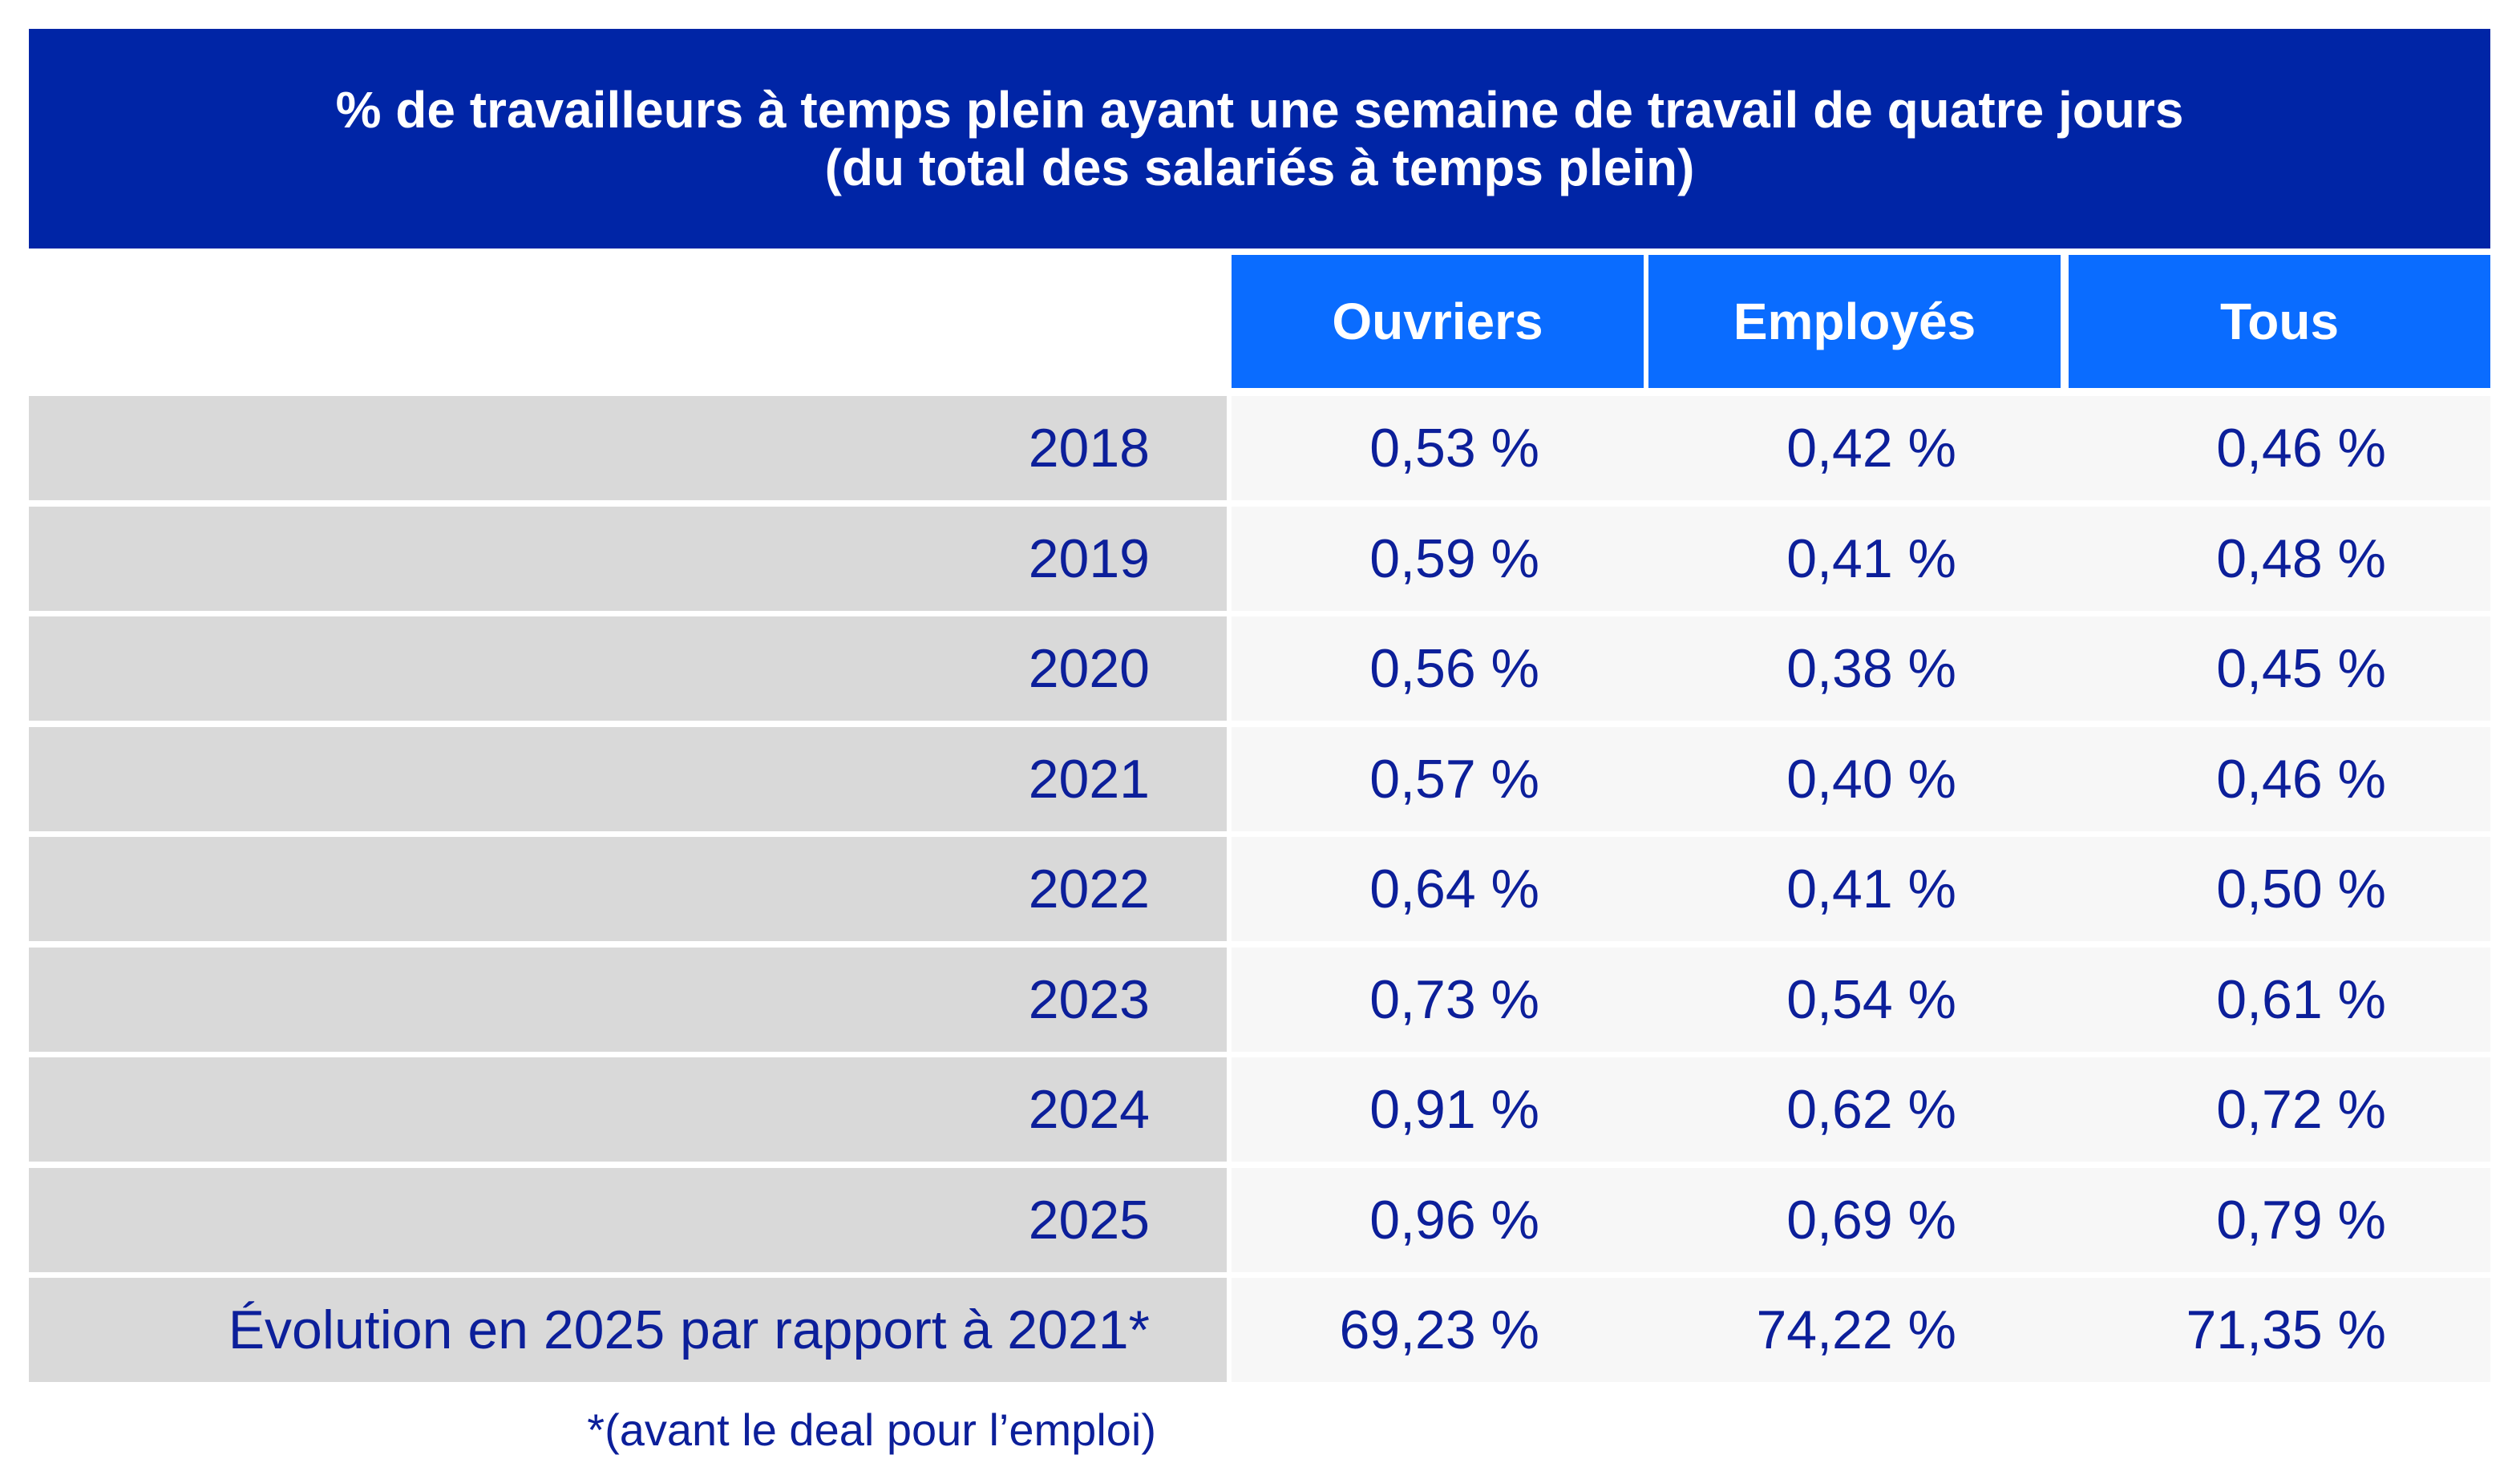 Image resolution: width=2520 pixels, height=1475 pixels. What do you see at coordinates (628, 1000) in the screenshot?
I see `row-label-2023: 2023` at bounding box center [628, 1000].